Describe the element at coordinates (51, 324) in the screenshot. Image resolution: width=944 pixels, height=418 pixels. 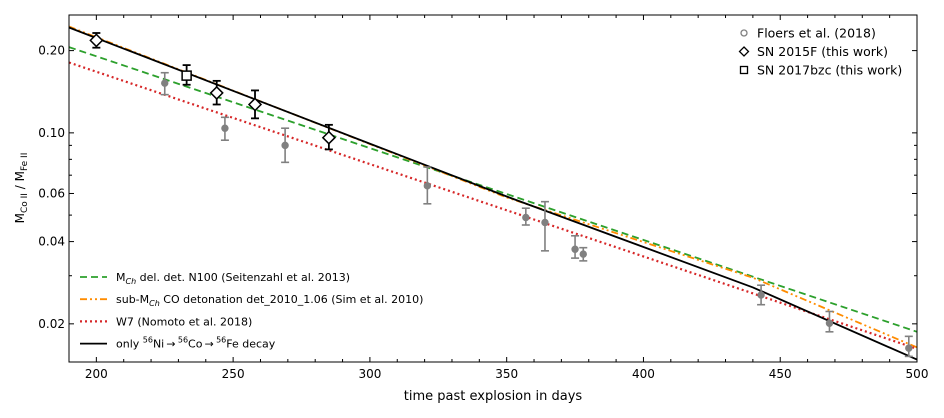
I see `y-tick-label: 0.02` at that location.